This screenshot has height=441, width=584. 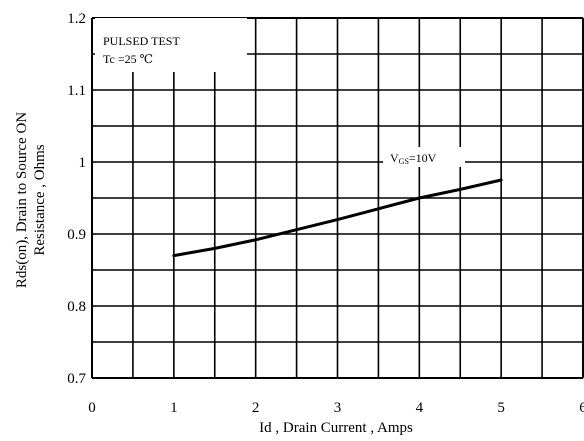 I want to click on y-tick-label: 0.8, so click(x=76, y=307).